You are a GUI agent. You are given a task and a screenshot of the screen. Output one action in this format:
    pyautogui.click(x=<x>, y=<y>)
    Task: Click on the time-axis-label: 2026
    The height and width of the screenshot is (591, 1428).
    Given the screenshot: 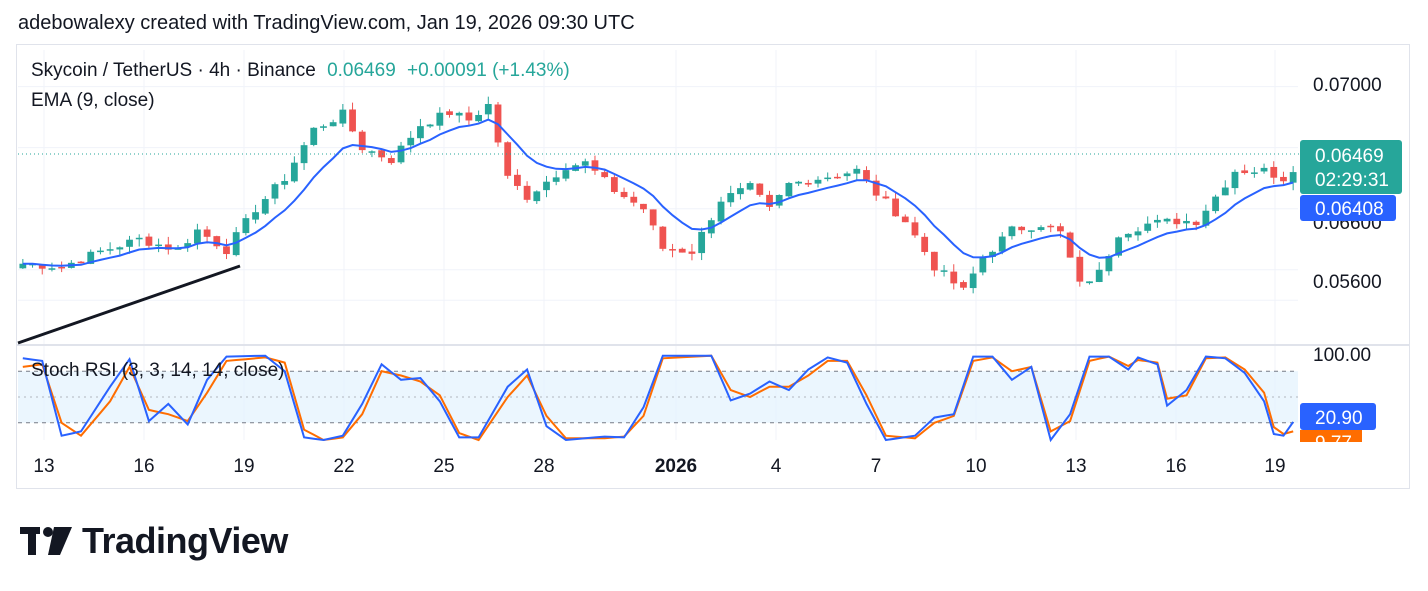 What is the action you would take?
    pyautogui.click(x=676, y=466)
    